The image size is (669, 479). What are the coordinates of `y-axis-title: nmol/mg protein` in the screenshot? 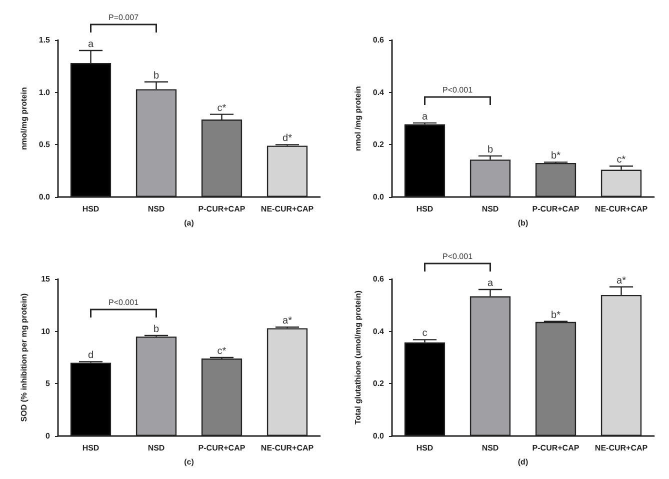 It's located at (23, 118).